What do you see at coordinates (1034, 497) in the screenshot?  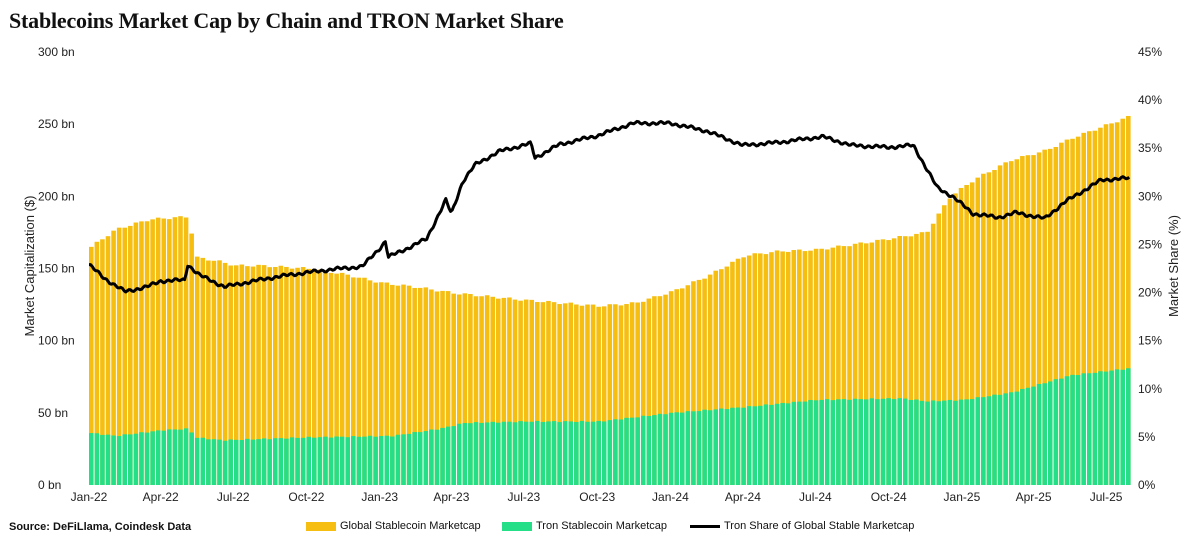 I see `x-tick-label: Apr-25` at bounding box center [1034, 497].